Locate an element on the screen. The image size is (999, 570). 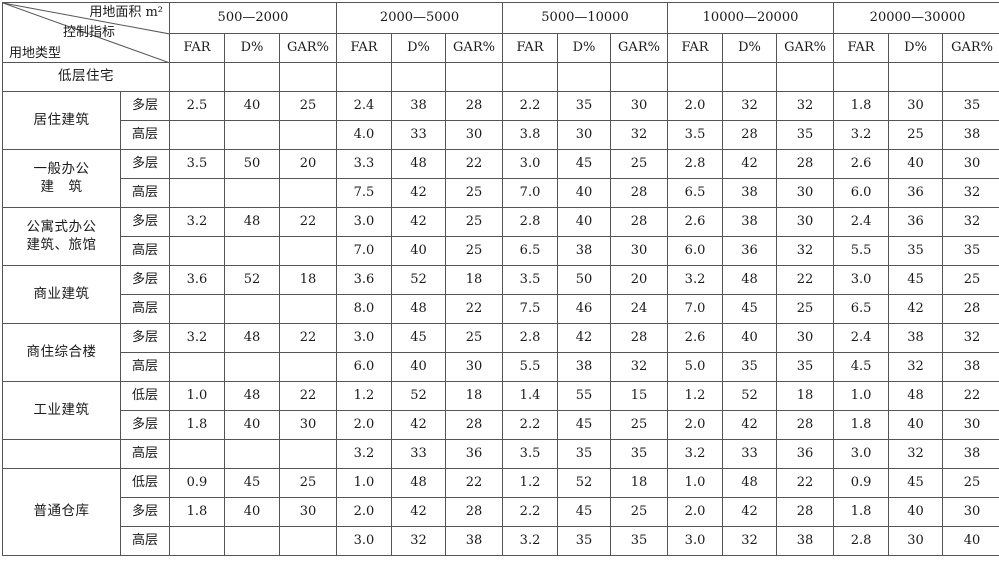
value-cell: 3.5 is located at coordinates (530, 280).